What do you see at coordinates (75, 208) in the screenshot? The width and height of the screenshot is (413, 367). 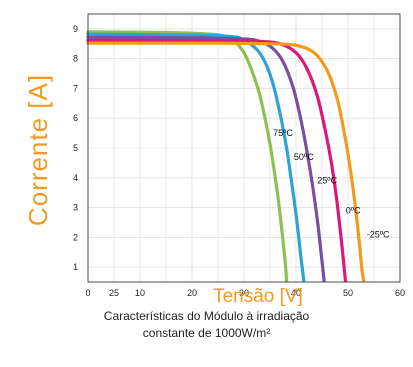 I see `y-tick-label: 3` at bounding box center [75, 208].